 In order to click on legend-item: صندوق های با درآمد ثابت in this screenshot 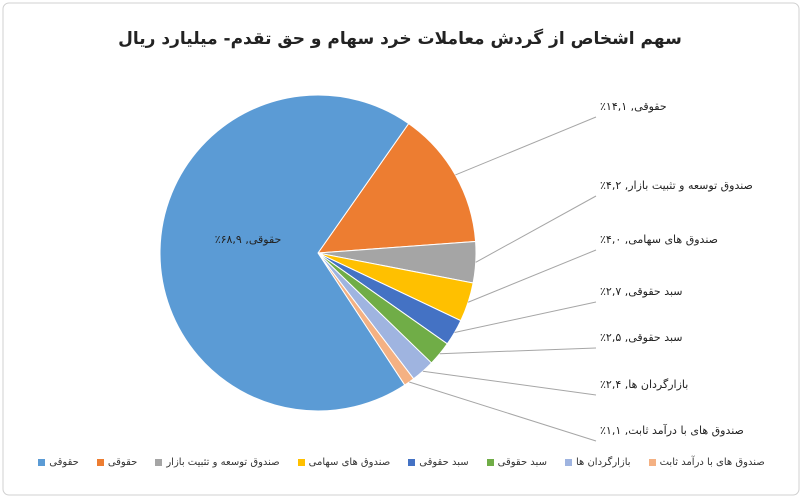, I will do `click(706, 462)`.